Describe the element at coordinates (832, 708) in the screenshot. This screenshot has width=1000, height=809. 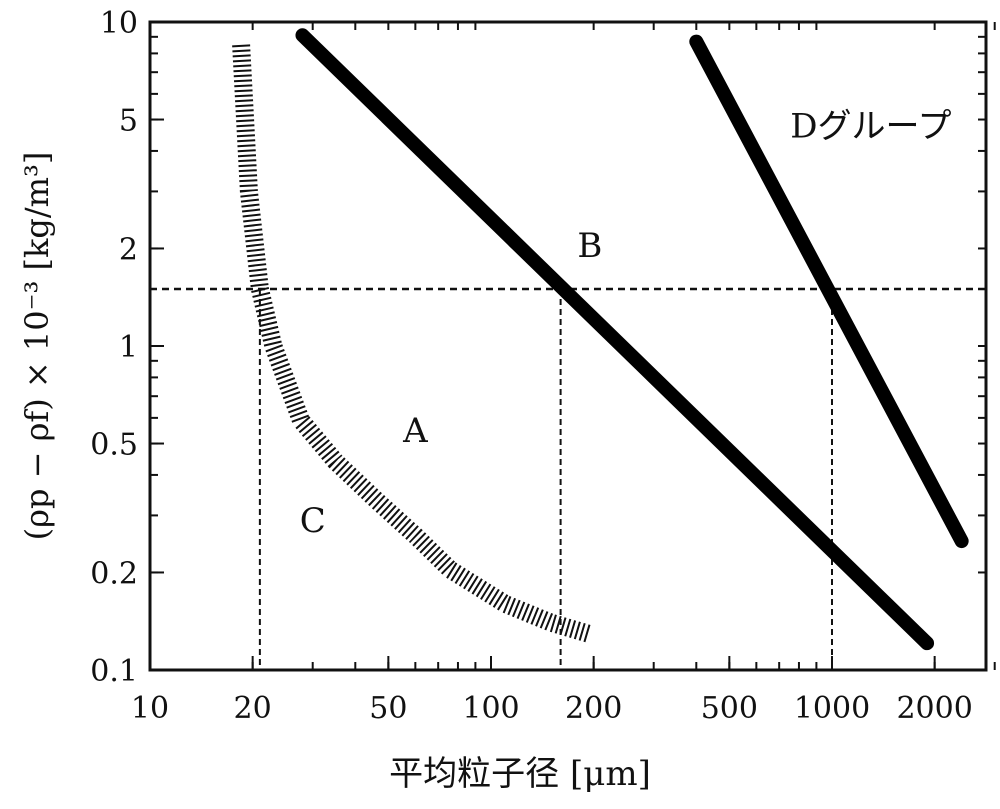
I see `x-tick-label: 1000` at that location.